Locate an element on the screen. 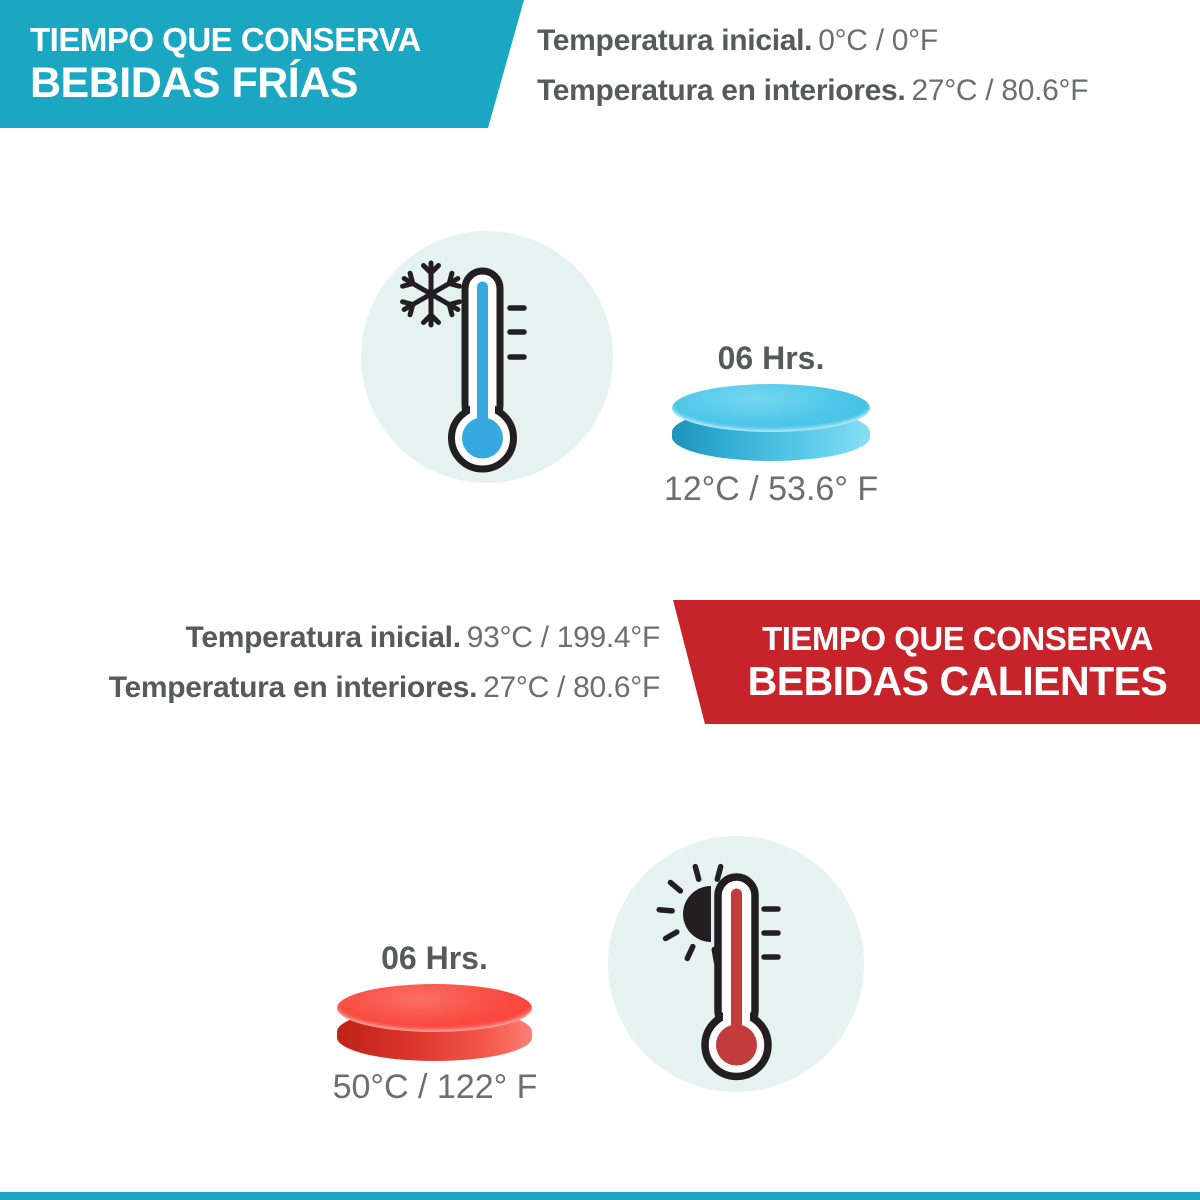 Image resolution: width=1200 pixels, height=1200 pixels. hot-banner-line2: BEBIDAS CALIENTES is located at coordinates (957, 681).